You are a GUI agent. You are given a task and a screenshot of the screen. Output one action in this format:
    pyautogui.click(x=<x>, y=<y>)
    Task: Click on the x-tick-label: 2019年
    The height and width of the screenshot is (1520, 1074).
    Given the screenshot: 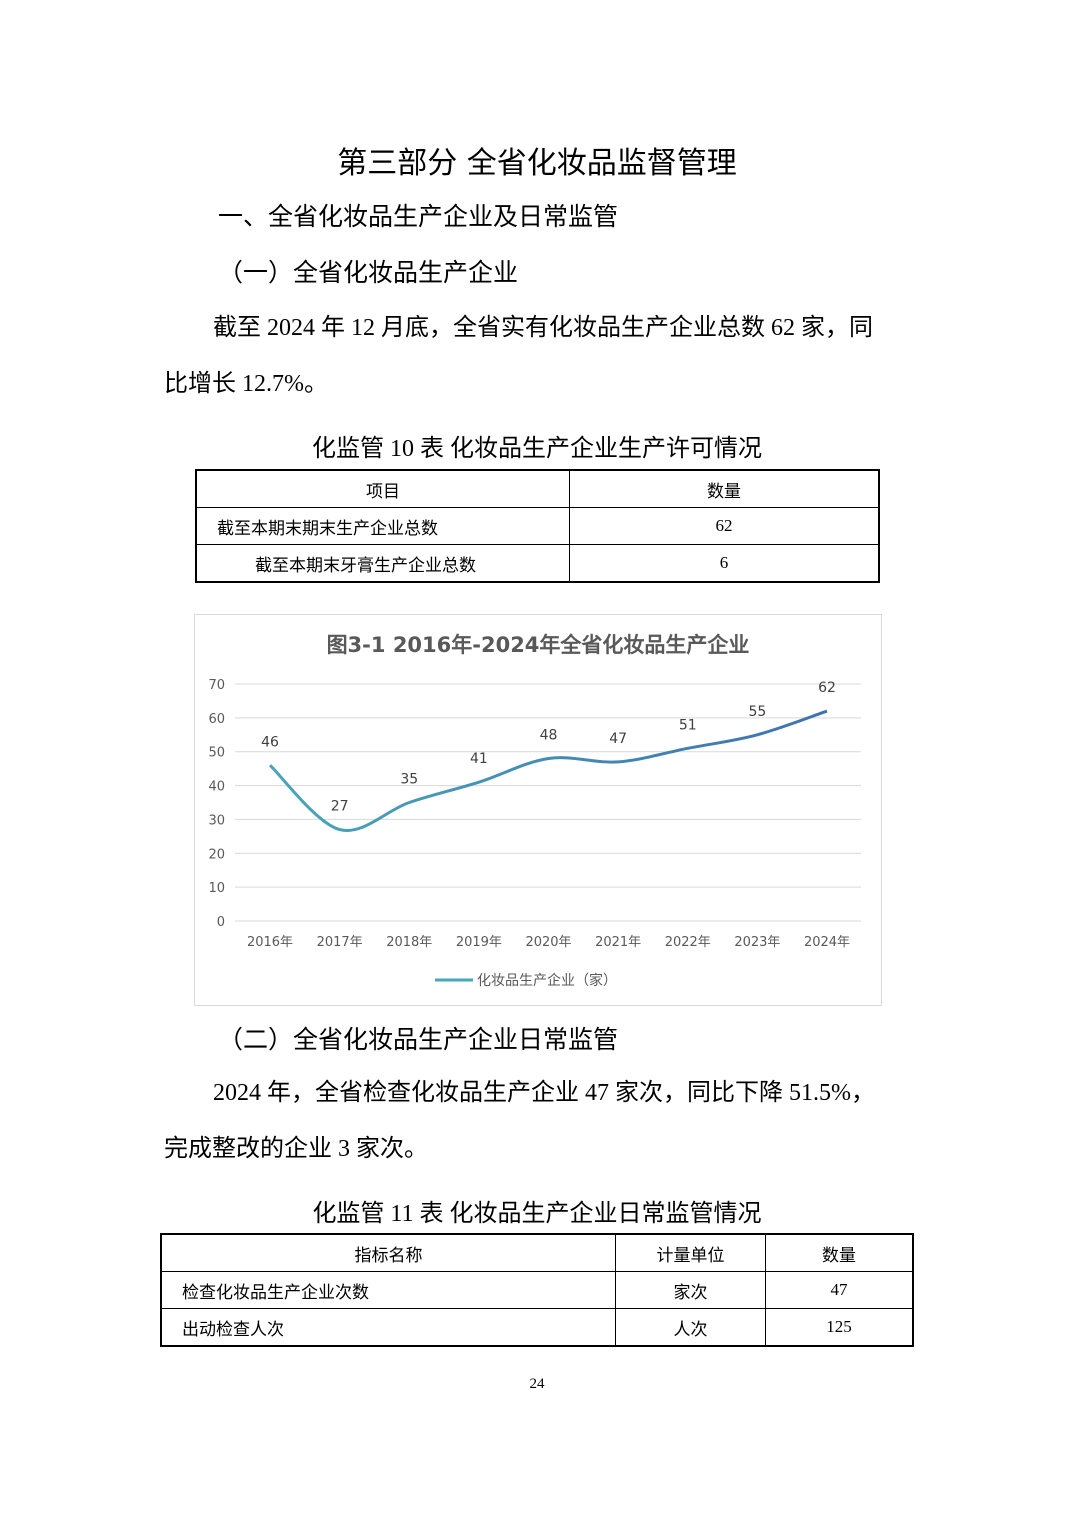 What is the action you would take?
    pyautogui.click(x=479, y=942)
    